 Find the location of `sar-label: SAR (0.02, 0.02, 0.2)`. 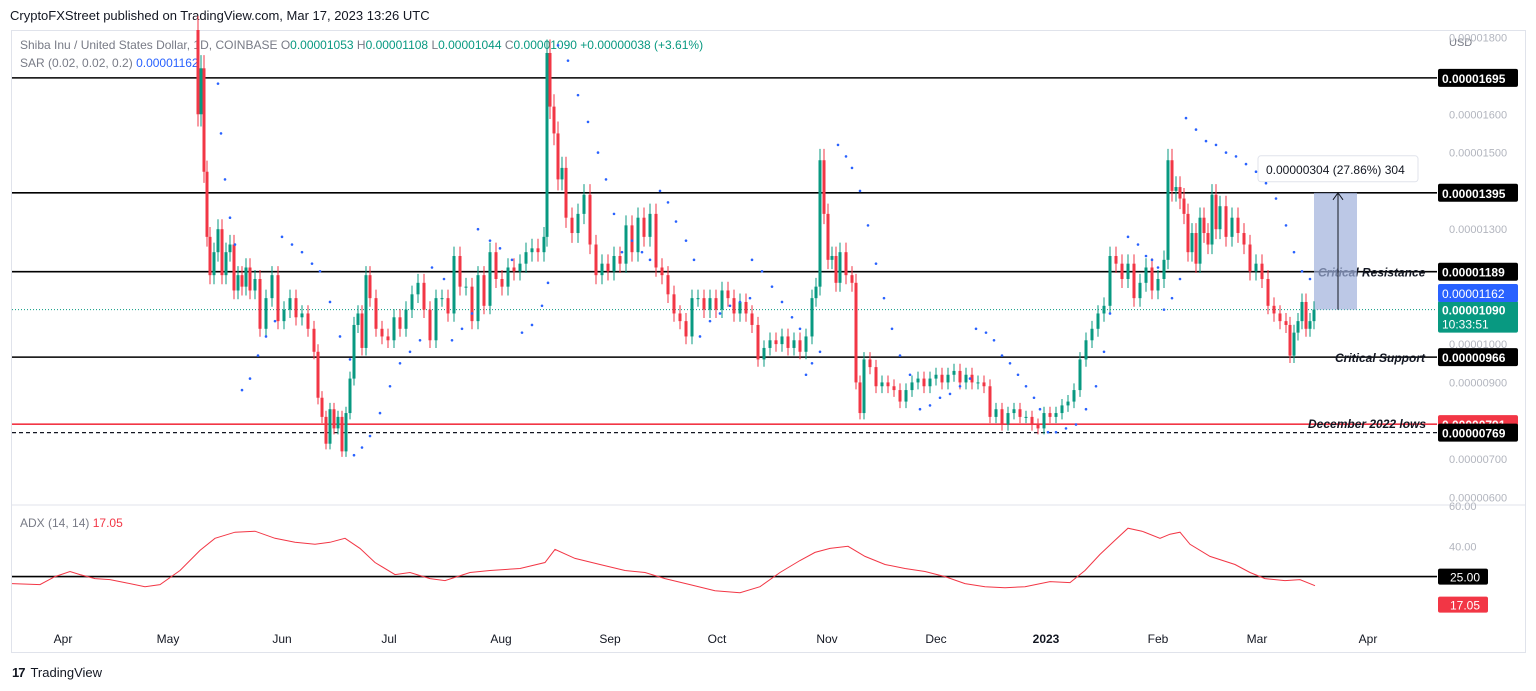

sar-label: SAR (0.02, 0.02, 0.2) is located at coordinates (76, 63).